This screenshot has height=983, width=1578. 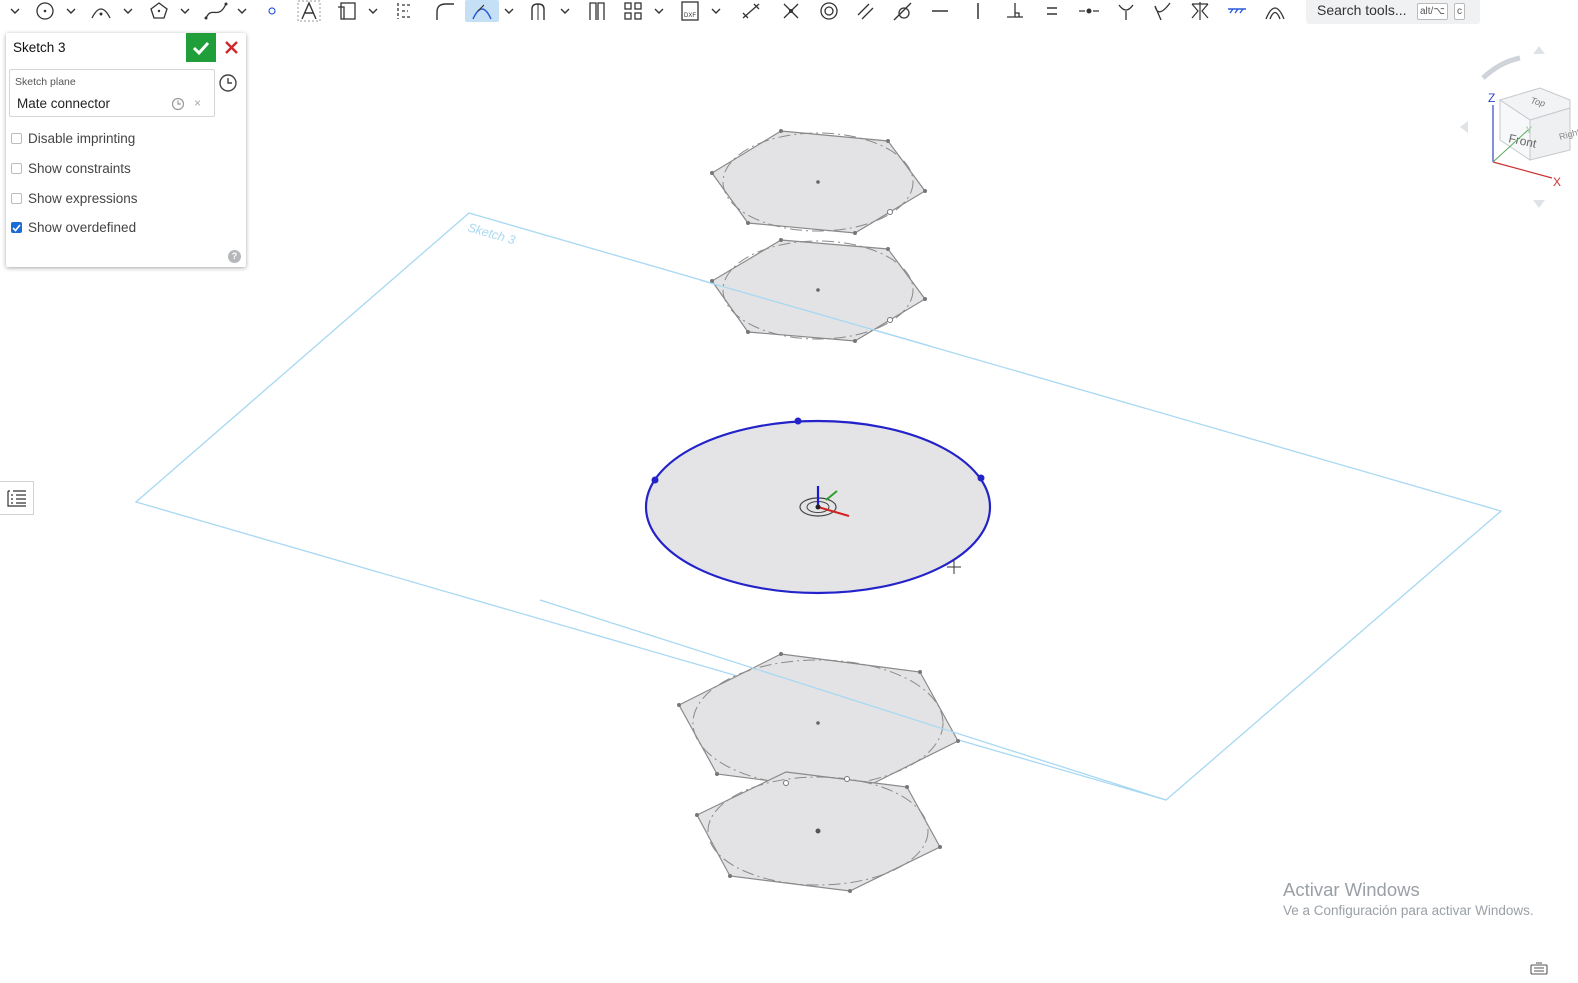 What do you see at coordinates (1052, 11) in the screenshot?
I see `equal-icon` at bounding box center [1052, 11].